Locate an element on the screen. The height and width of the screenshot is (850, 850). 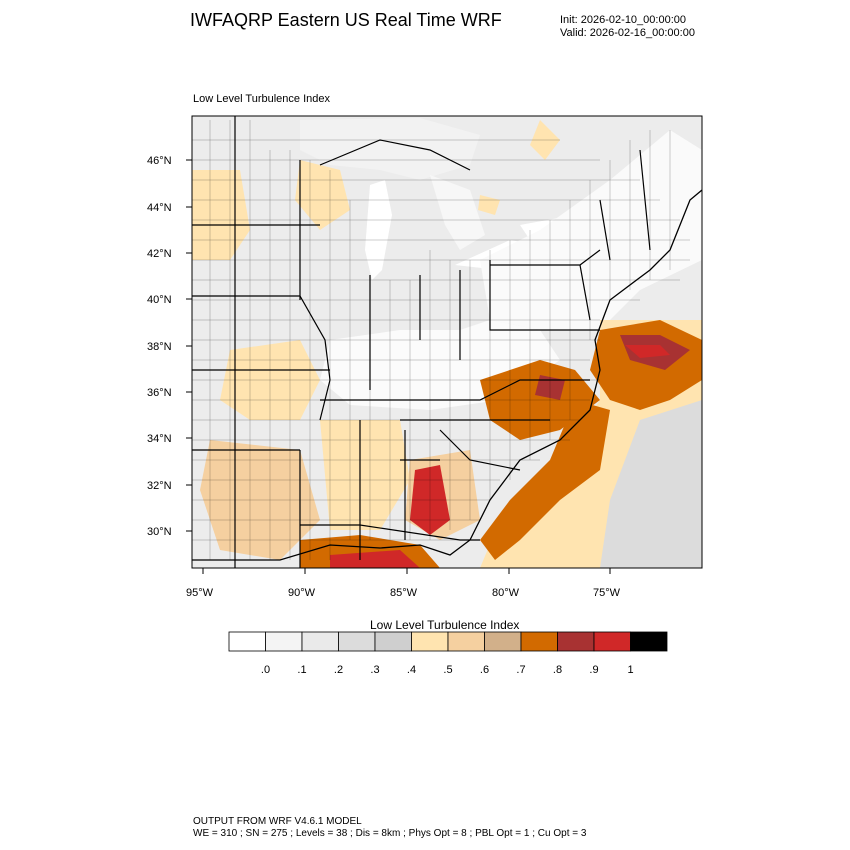
lat-label-34: 34°N is located at coordinates (159, 439).